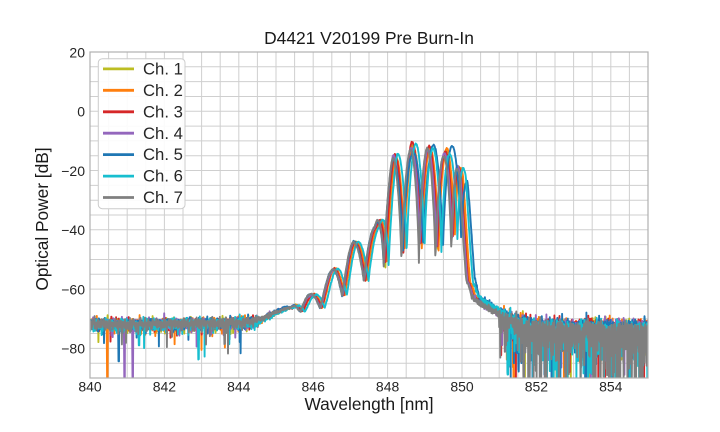  What do you see at coordinates (611, 387) in the screenshot?
I see `svg-text: 854` at bounding box center [611, 387].